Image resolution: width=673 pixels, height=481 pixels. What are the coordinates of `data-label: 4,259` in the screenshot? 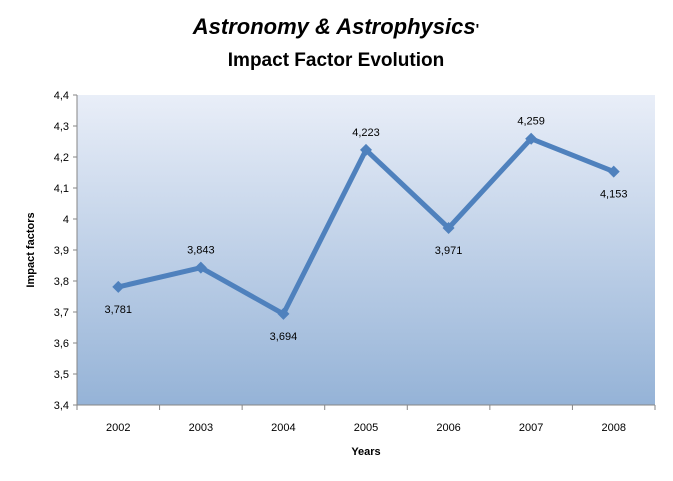 It's located at (531, 122).